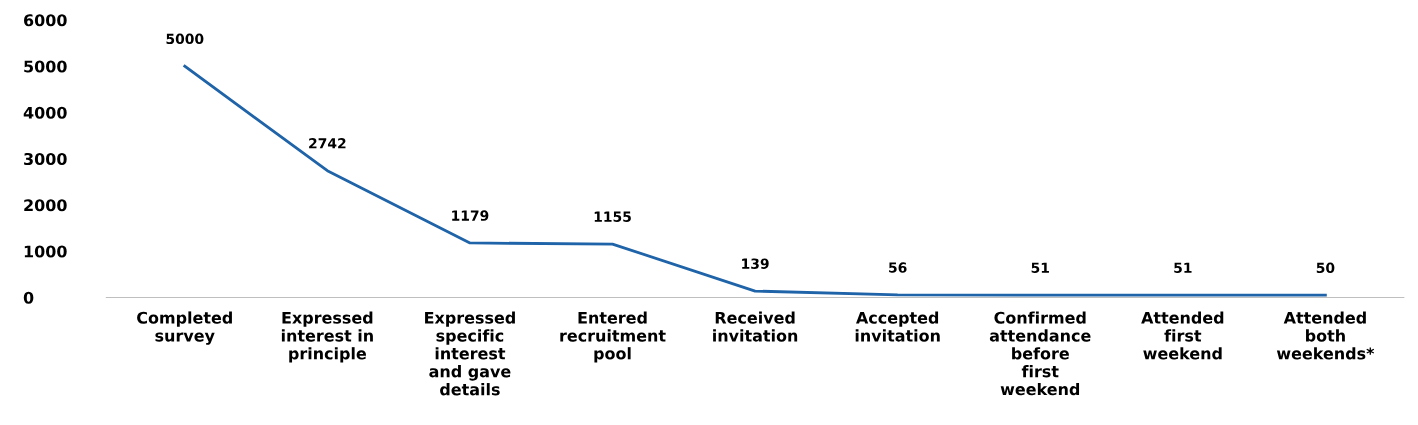 The image size is (1418, 425). What do you see at coordinates (184, 328) in the screenshot?
I see `x-tick-label: Completed survey` at bounding box center [184, 328].